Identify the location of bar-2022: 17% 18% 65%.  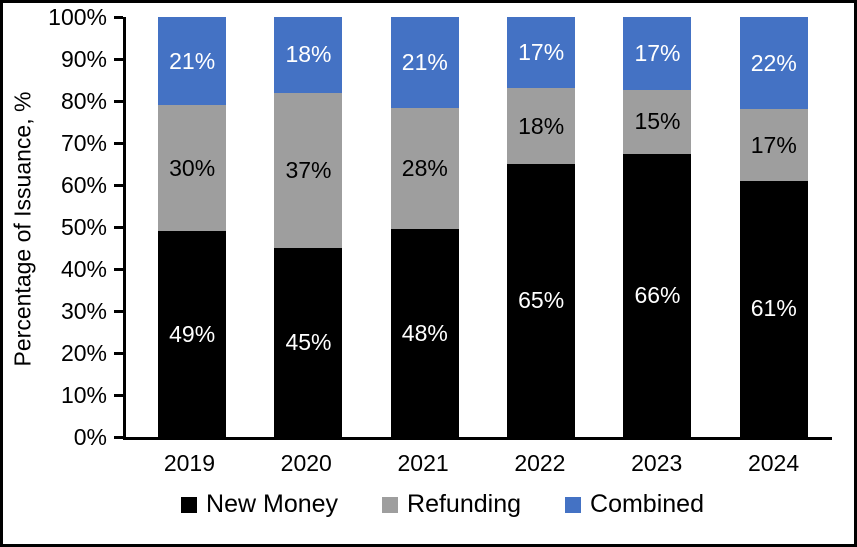
(541, 227).